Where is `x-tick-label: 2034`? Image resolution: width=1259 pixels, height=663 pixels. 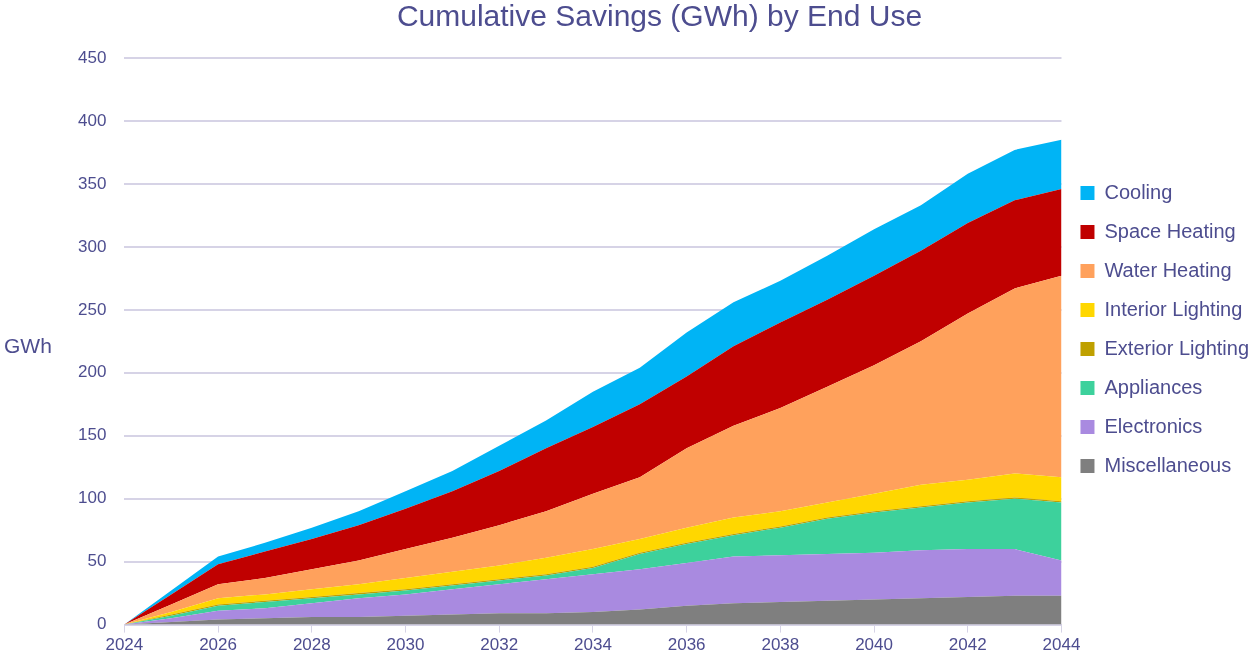 x-tick-label: 2034 is located at coordinates (593, 645).